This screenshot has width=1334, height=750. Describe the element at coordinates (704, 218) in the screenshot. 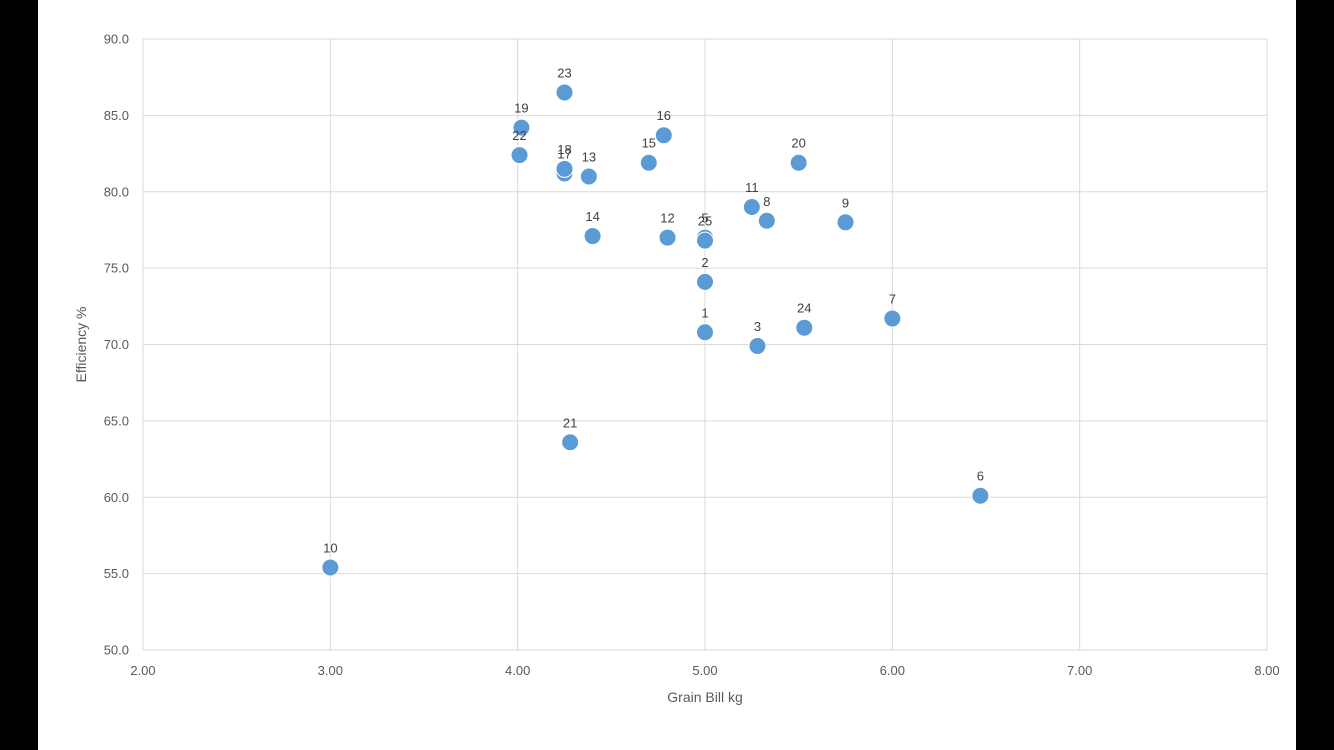

I see `data-point-label: 5` at that location.